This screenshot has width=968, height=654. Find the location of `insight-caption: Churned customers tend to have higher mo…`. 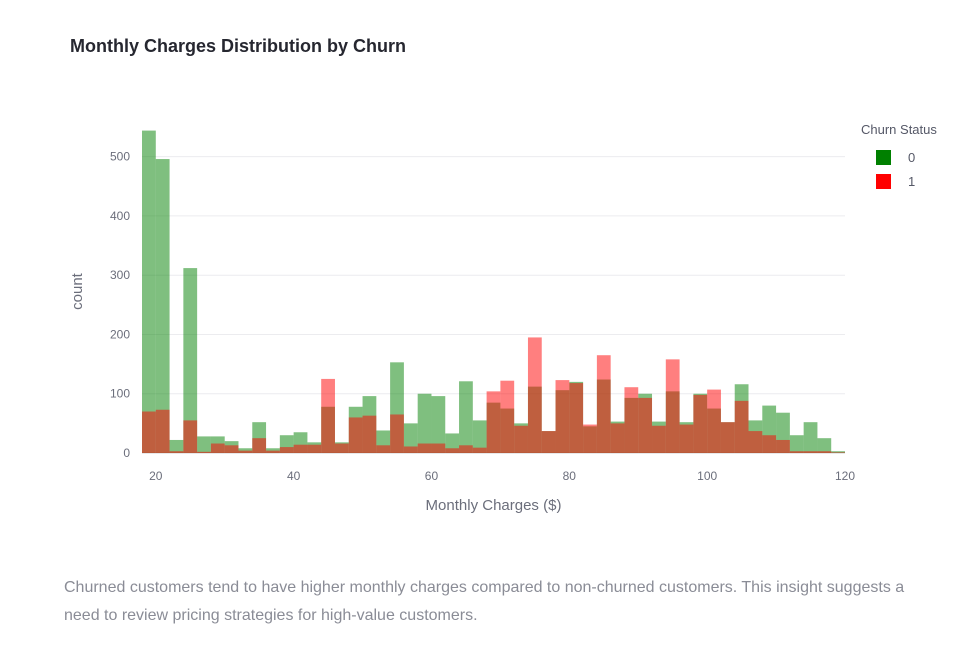

insight-caption: Churned customers tend to have higher mo… is located at coordinates (484, 601).